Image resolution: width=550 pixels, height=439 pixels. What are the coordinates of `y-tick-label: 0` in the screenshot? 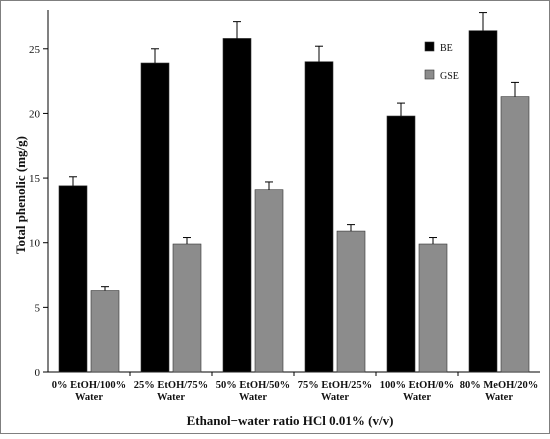 It's located at (38, 373).